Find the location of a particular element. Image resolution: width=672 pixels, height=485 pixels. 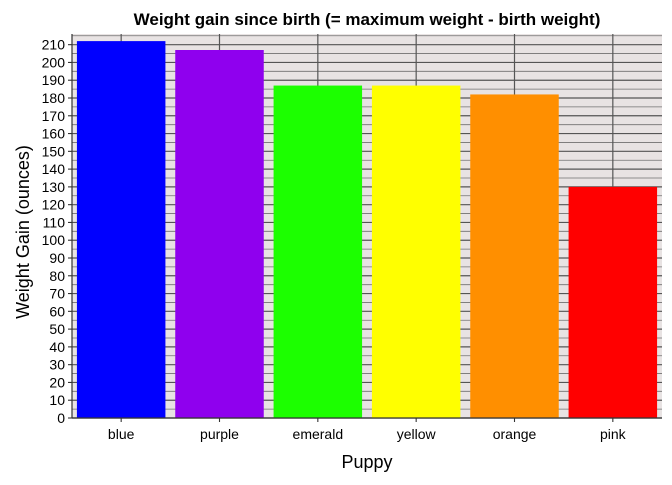

y-tick-label: 90 is located at coordinates (57, 258).